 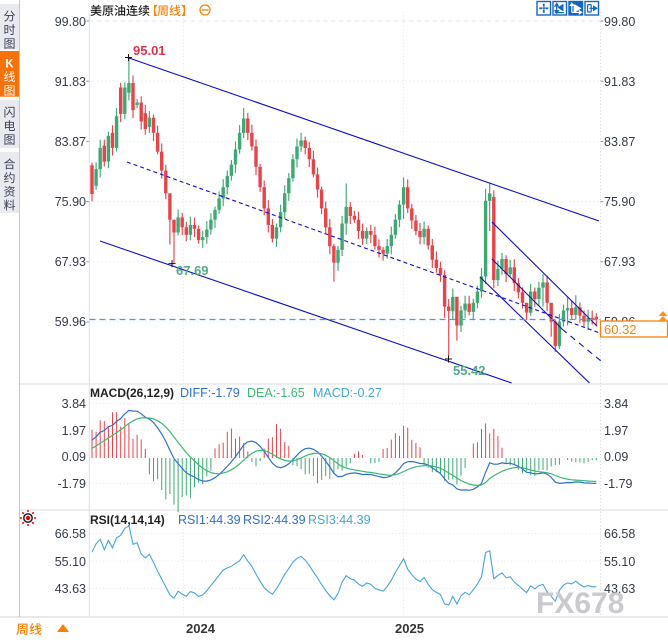 I want to click on svg-text: RSI3:44.39, so click(x=339, y=520).